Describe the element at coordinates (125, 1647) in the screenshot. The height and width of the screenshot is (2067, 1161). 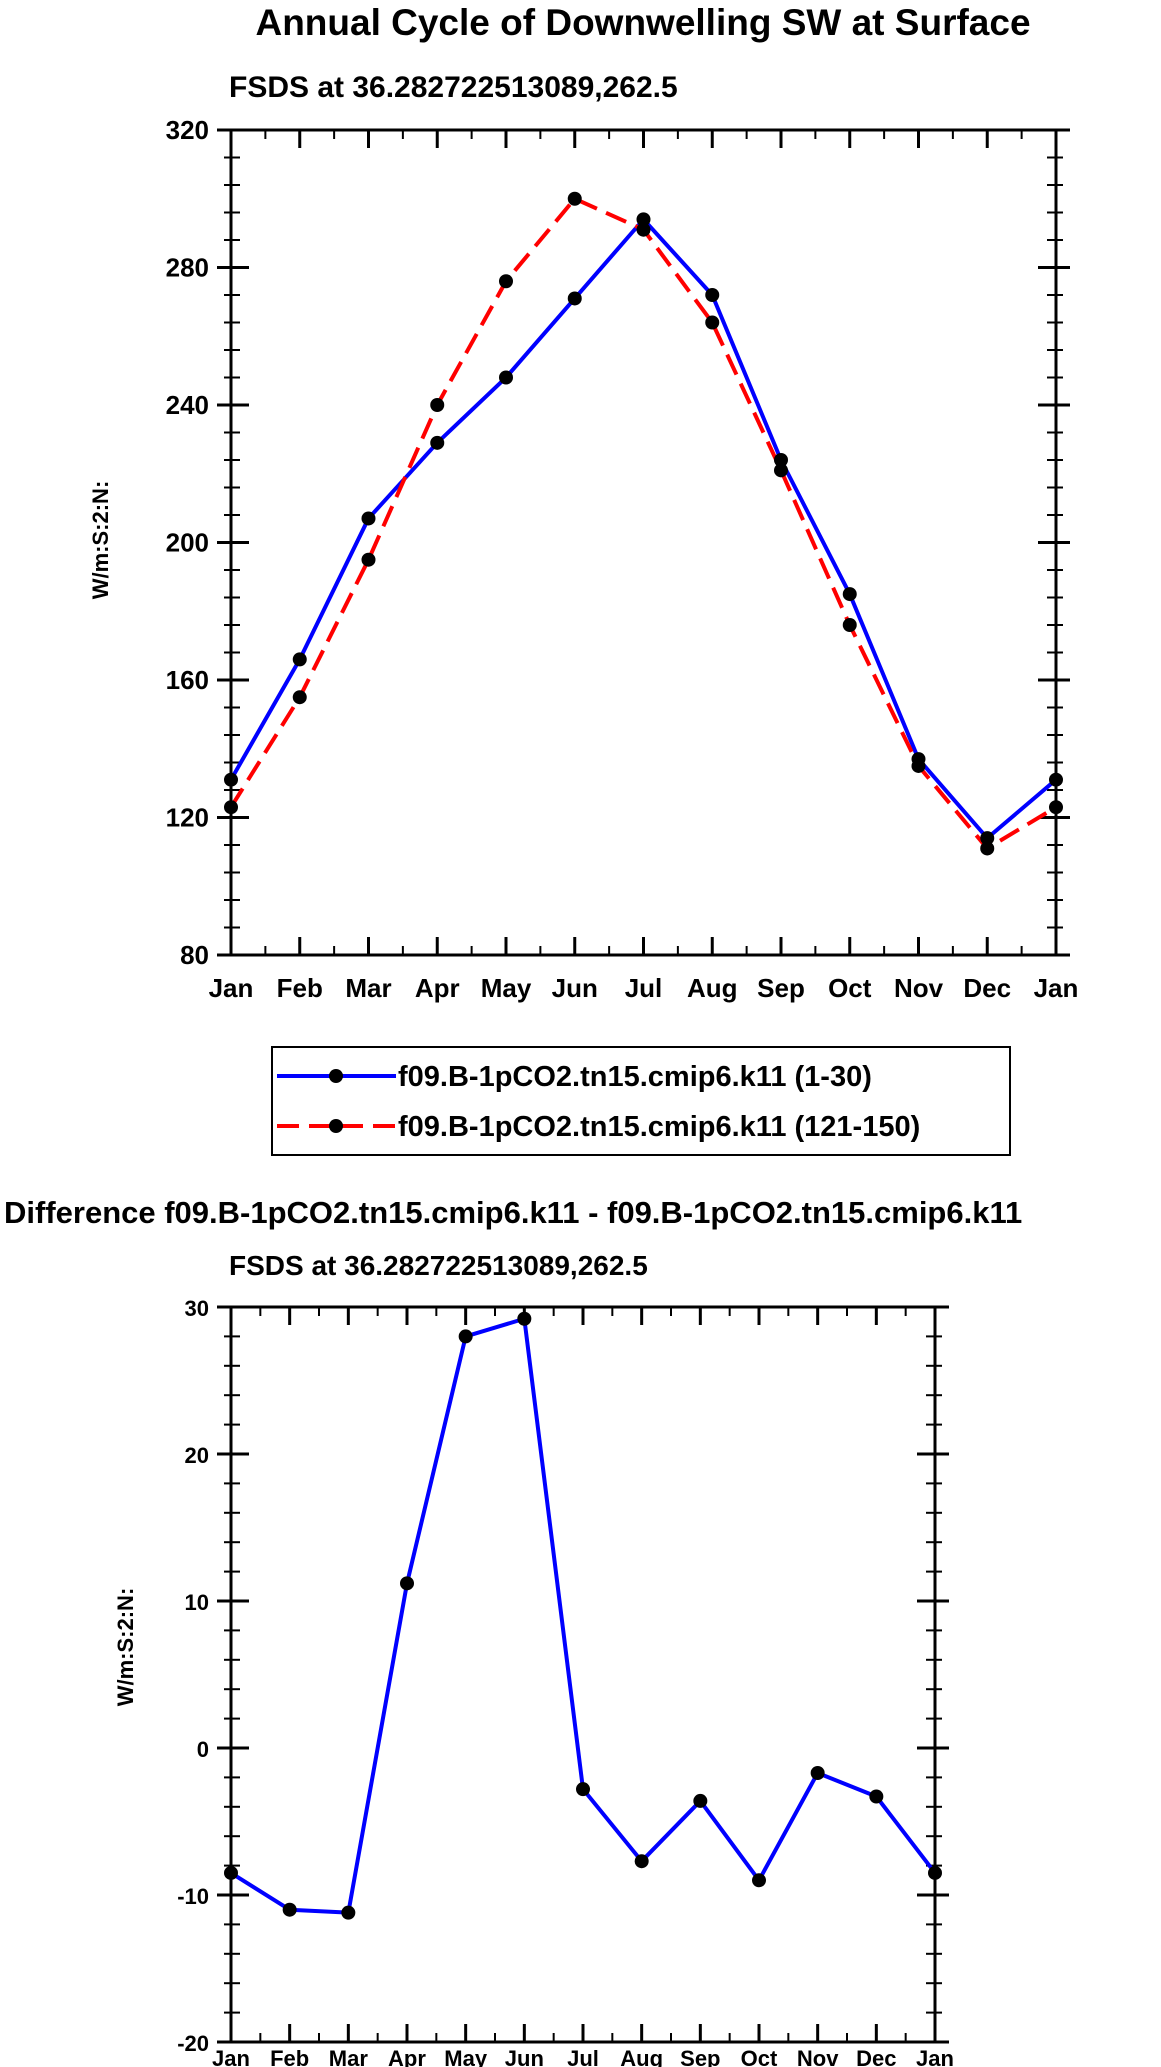
I see `chart-2-ylabel: W/m:S:2:N:` at that location.